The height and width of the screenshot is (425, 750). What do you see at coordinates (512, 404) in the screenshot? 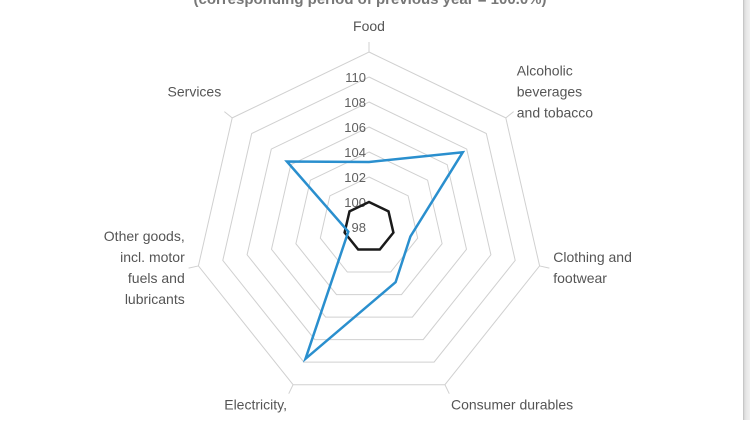
I see `axis-label: Consumer durables` at bounding box center [512, 404].